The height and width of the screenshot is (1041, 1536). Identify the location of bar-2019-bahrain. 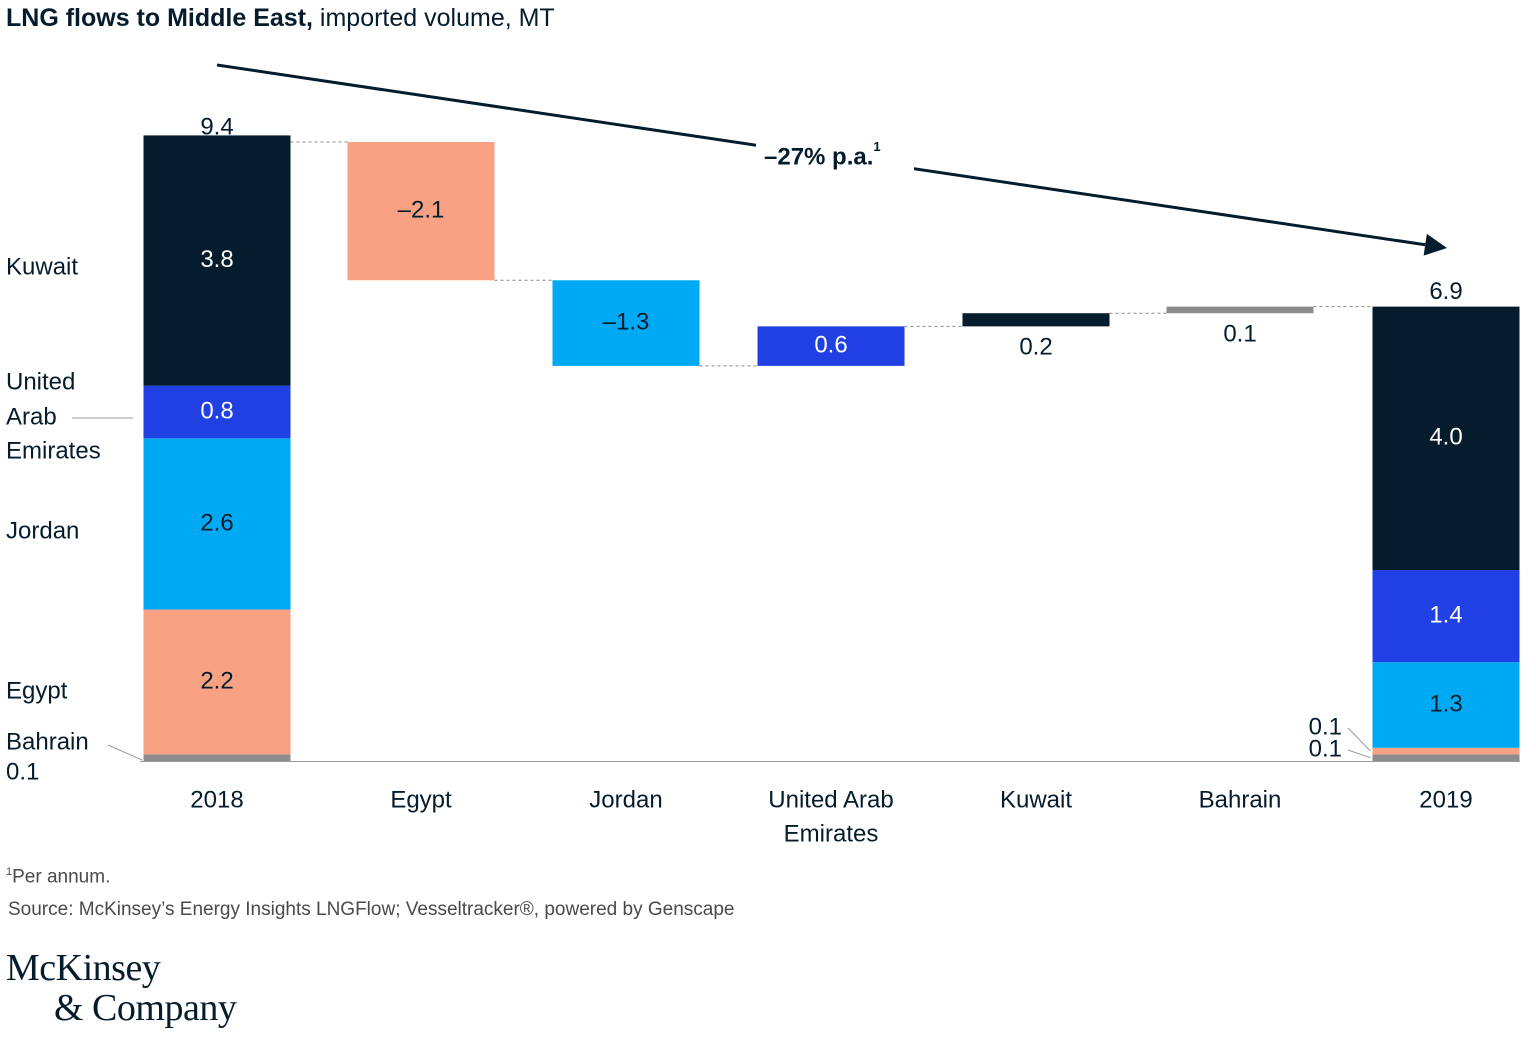
(1446, 757).